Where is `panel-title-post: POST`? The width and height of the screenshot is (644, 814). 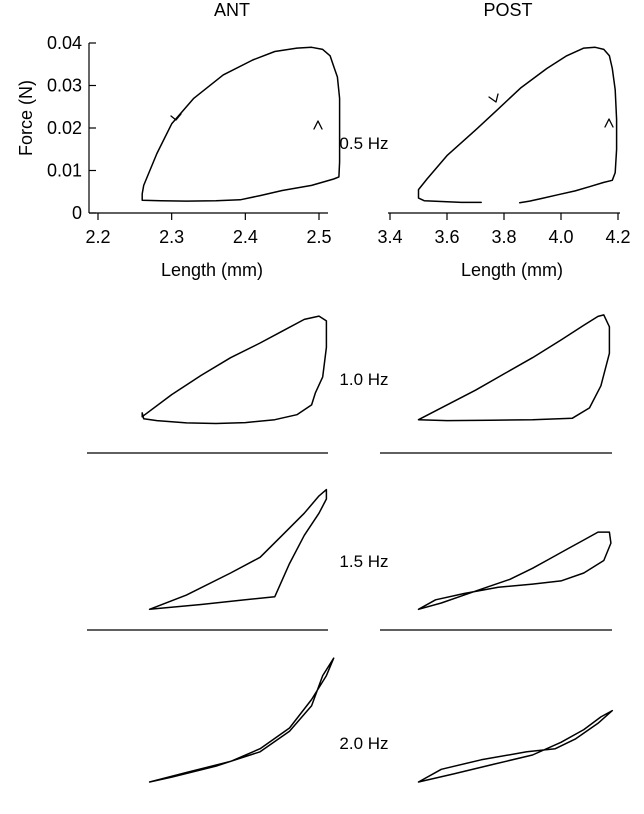
panel-title-post: POST is located at coordinates (507, 10).